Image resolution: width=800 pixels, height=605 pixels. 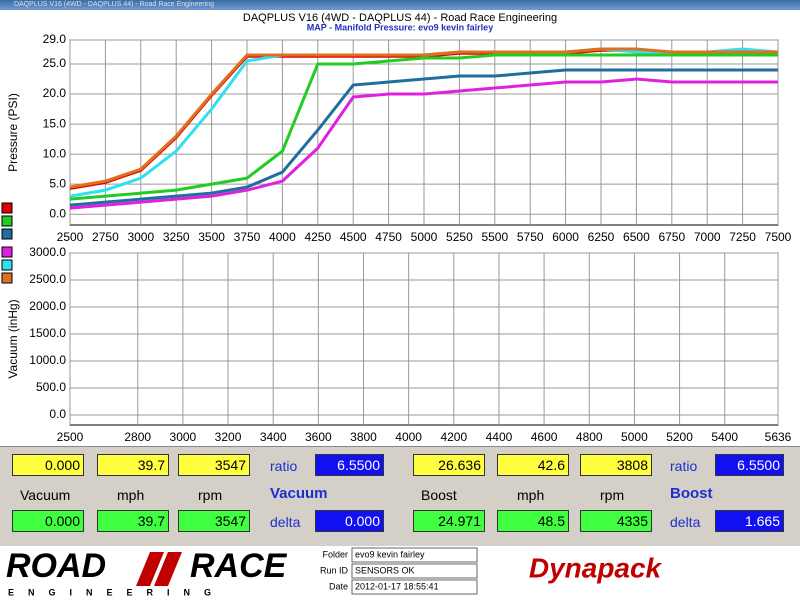 What do you see at coordinates (47, 333) in the screenshot?
I see `y-tick-label: 1500.0` at bounding box center [47, 333].